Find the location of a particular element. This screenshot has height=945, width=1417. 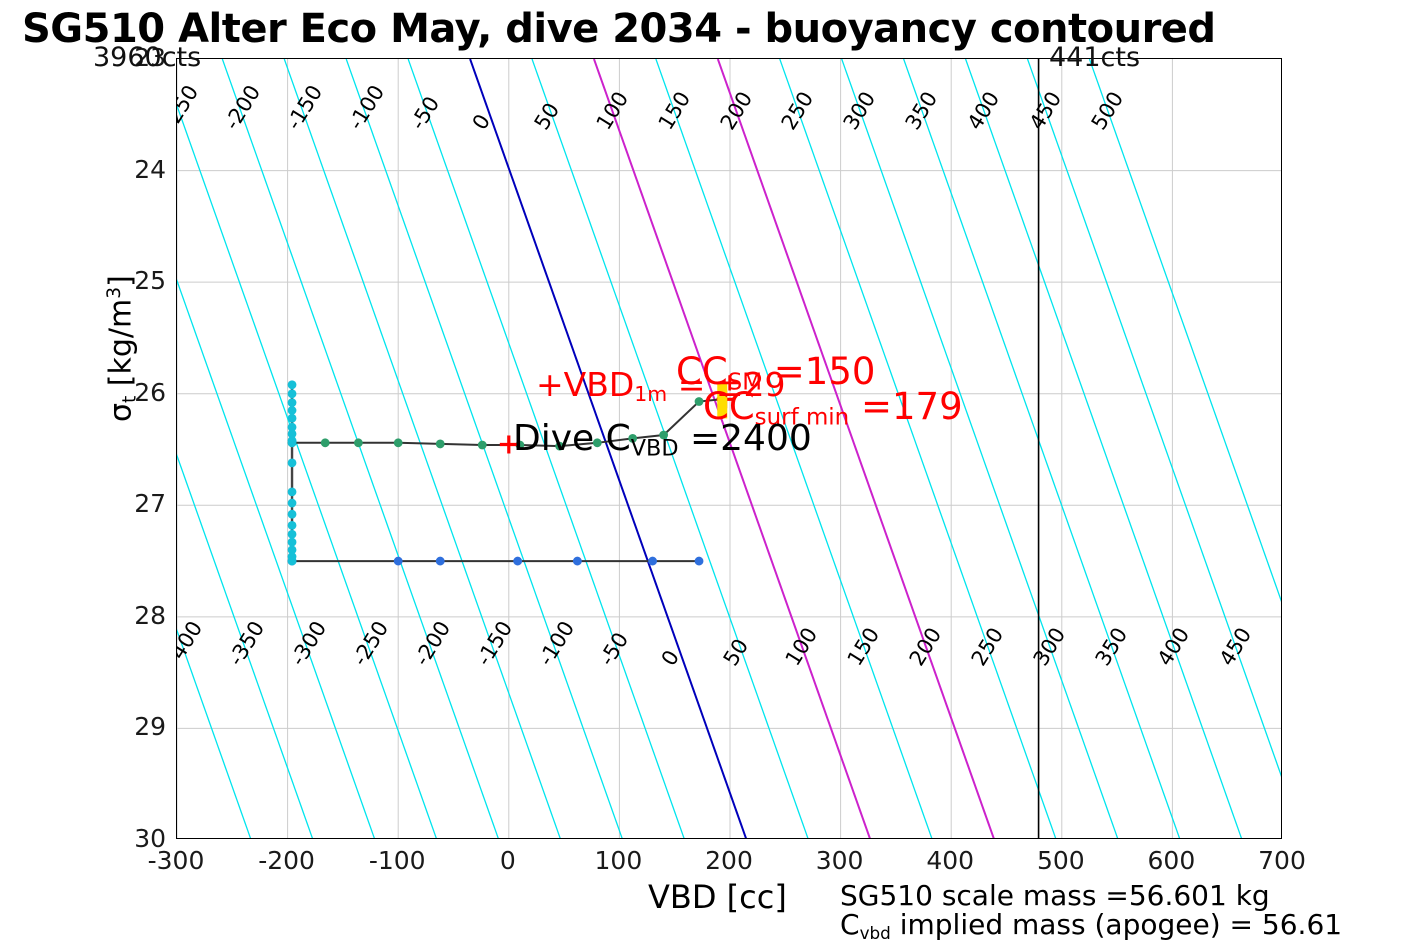

annotation-dive-cvbd: Dive CVBD =2400 is located at coordinates (662, 440).